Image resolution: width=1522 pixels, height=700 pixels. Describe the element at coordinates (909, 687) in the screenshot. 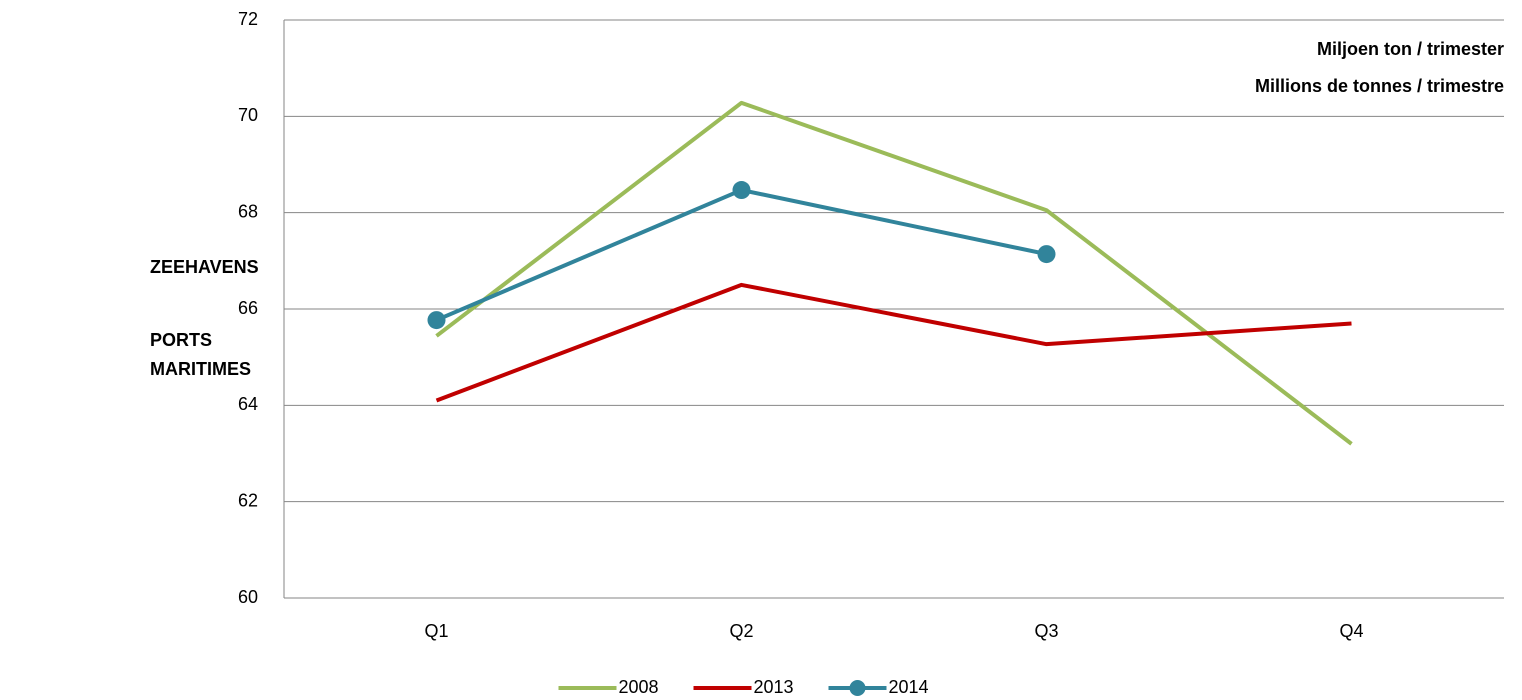

I see `legend-label: 2014` at that location.